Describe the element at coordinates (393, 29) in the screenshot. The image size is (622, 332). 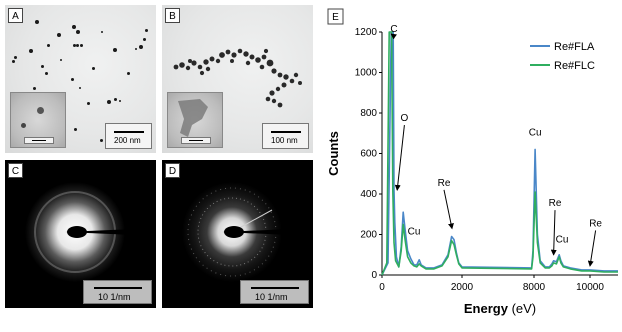
I see `peak-annotation: C` at that location.